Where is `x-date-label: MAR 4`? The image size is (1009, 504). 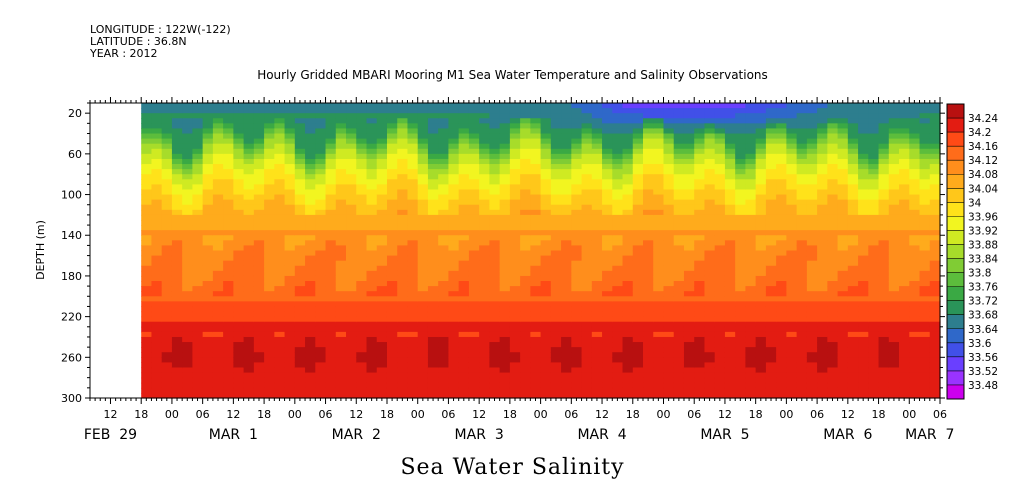 x-date-label: MAR 4 is located at coordinates (601, 435).